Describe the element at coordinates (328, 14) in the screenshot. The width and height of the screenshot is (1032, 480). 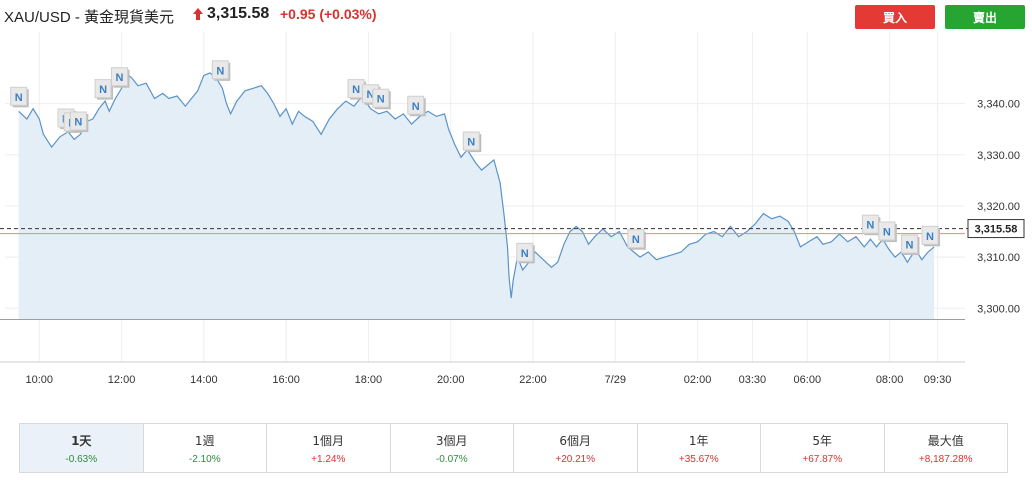
I see `price-change: +0.95 (+0.03%)` at that location.